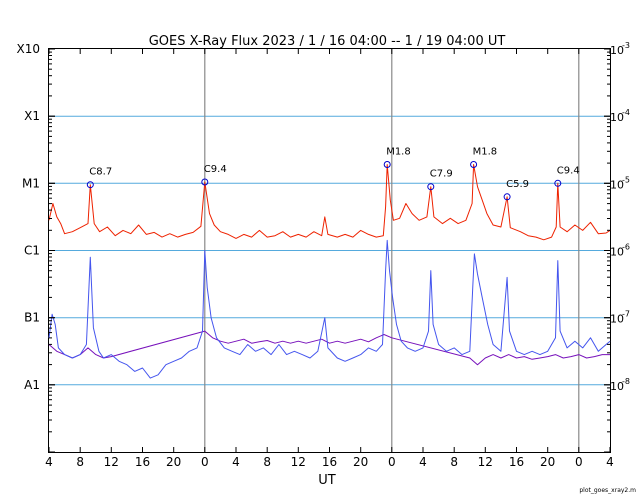 The height and width of the screenshot is (500, 640). I want to click on flare-label: C5.9, so click(517, 184).